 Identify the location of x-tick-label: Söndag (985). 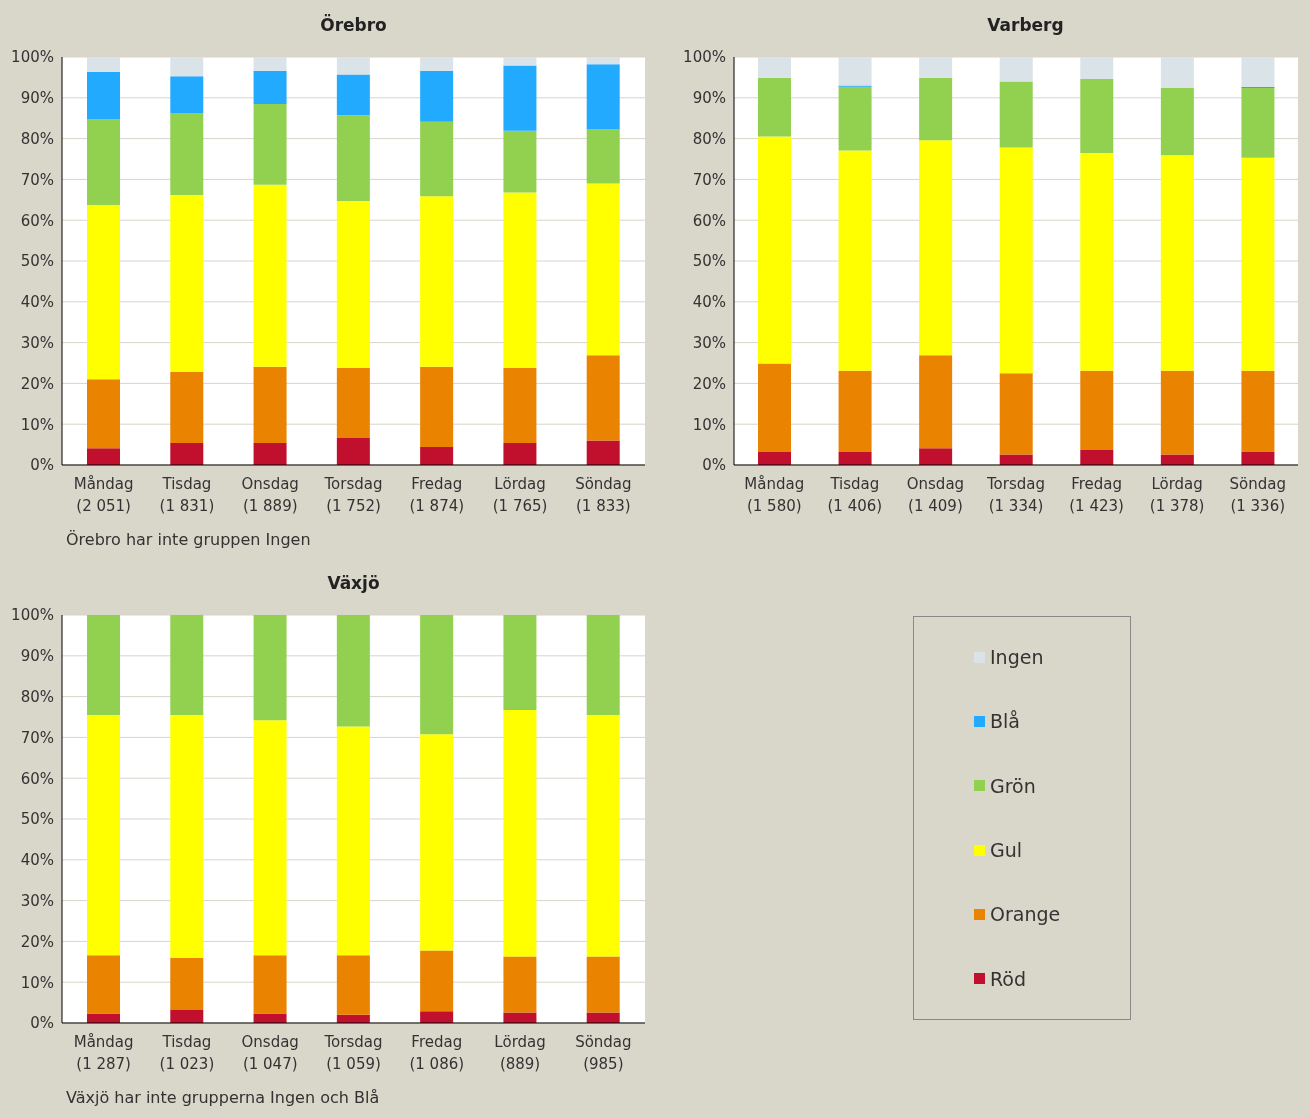
(603, 1053).